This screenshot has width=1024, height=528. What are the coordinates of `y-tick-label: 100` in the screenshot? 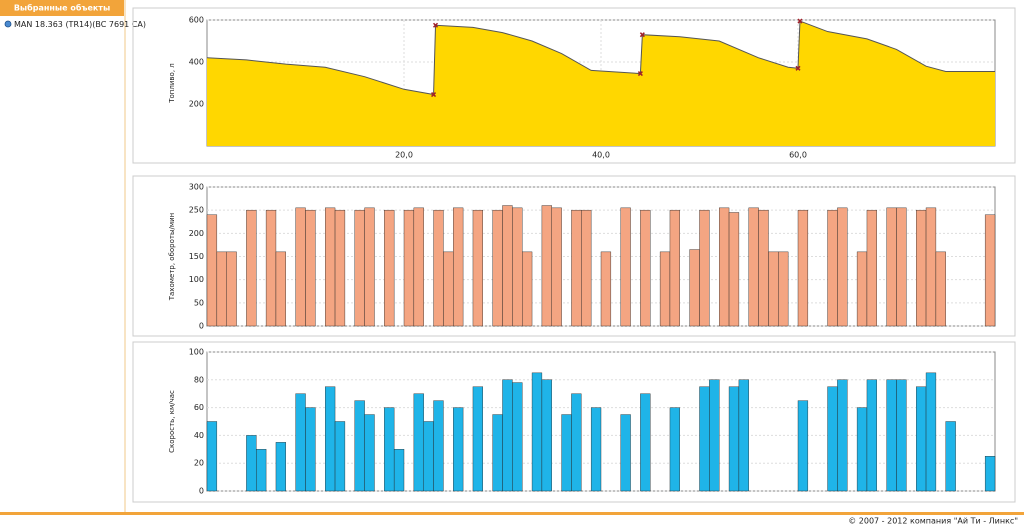 It's located at (196, 279).